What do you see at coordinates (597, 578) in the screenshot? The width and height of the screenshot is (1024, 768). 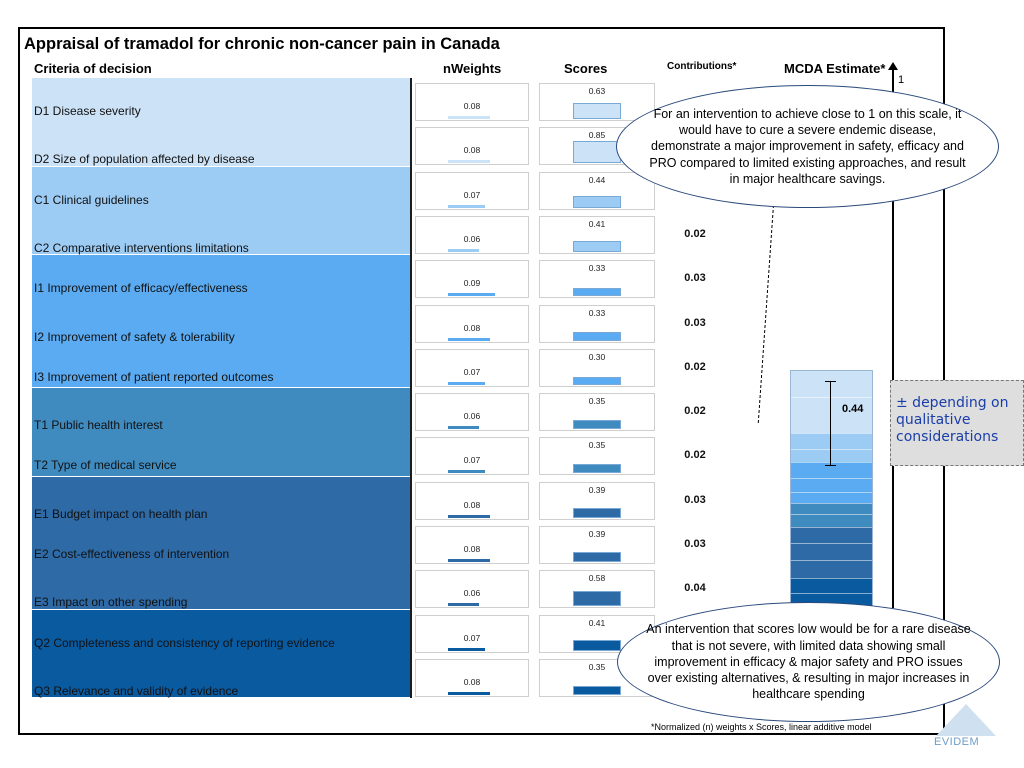 I see `score-value: 0.58` at bounding box center [597, 578].